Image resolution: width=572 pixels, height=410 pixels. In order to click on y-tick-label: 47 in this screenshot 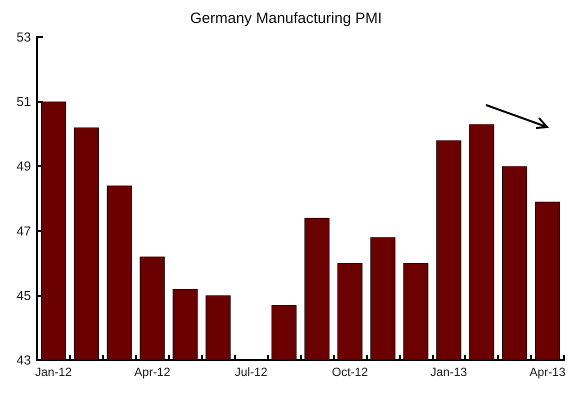, I will do `click(23, 230)`.